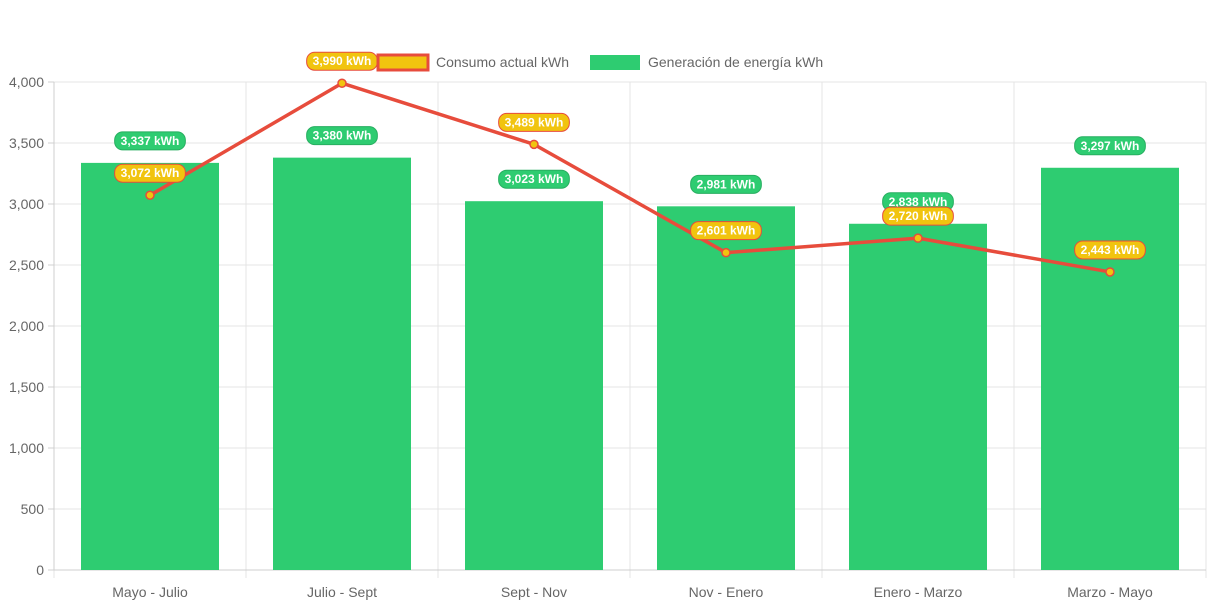 The width and height of the screenshot is (1213, 606). I want to click on x-tick-label: Julio - Sept, so click(342, 592).